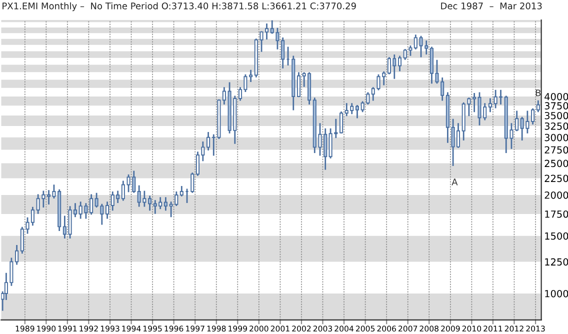 The height and width of the screenshot is (334, 568). What do you see at coordinates (556, 262) in the screenshot?
I see `y-tick-label: 1250` at bounding box center [556, 262].